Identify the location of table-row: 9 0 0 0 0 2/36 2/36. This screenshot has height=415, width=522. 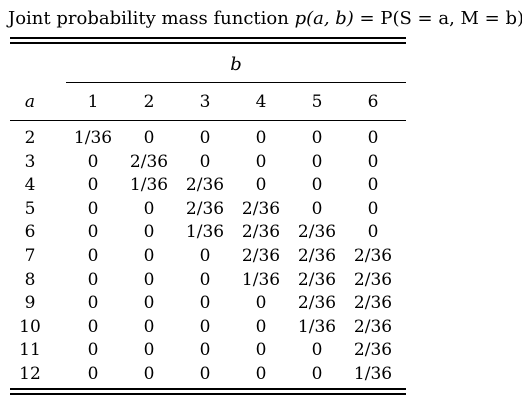
(208, 303).